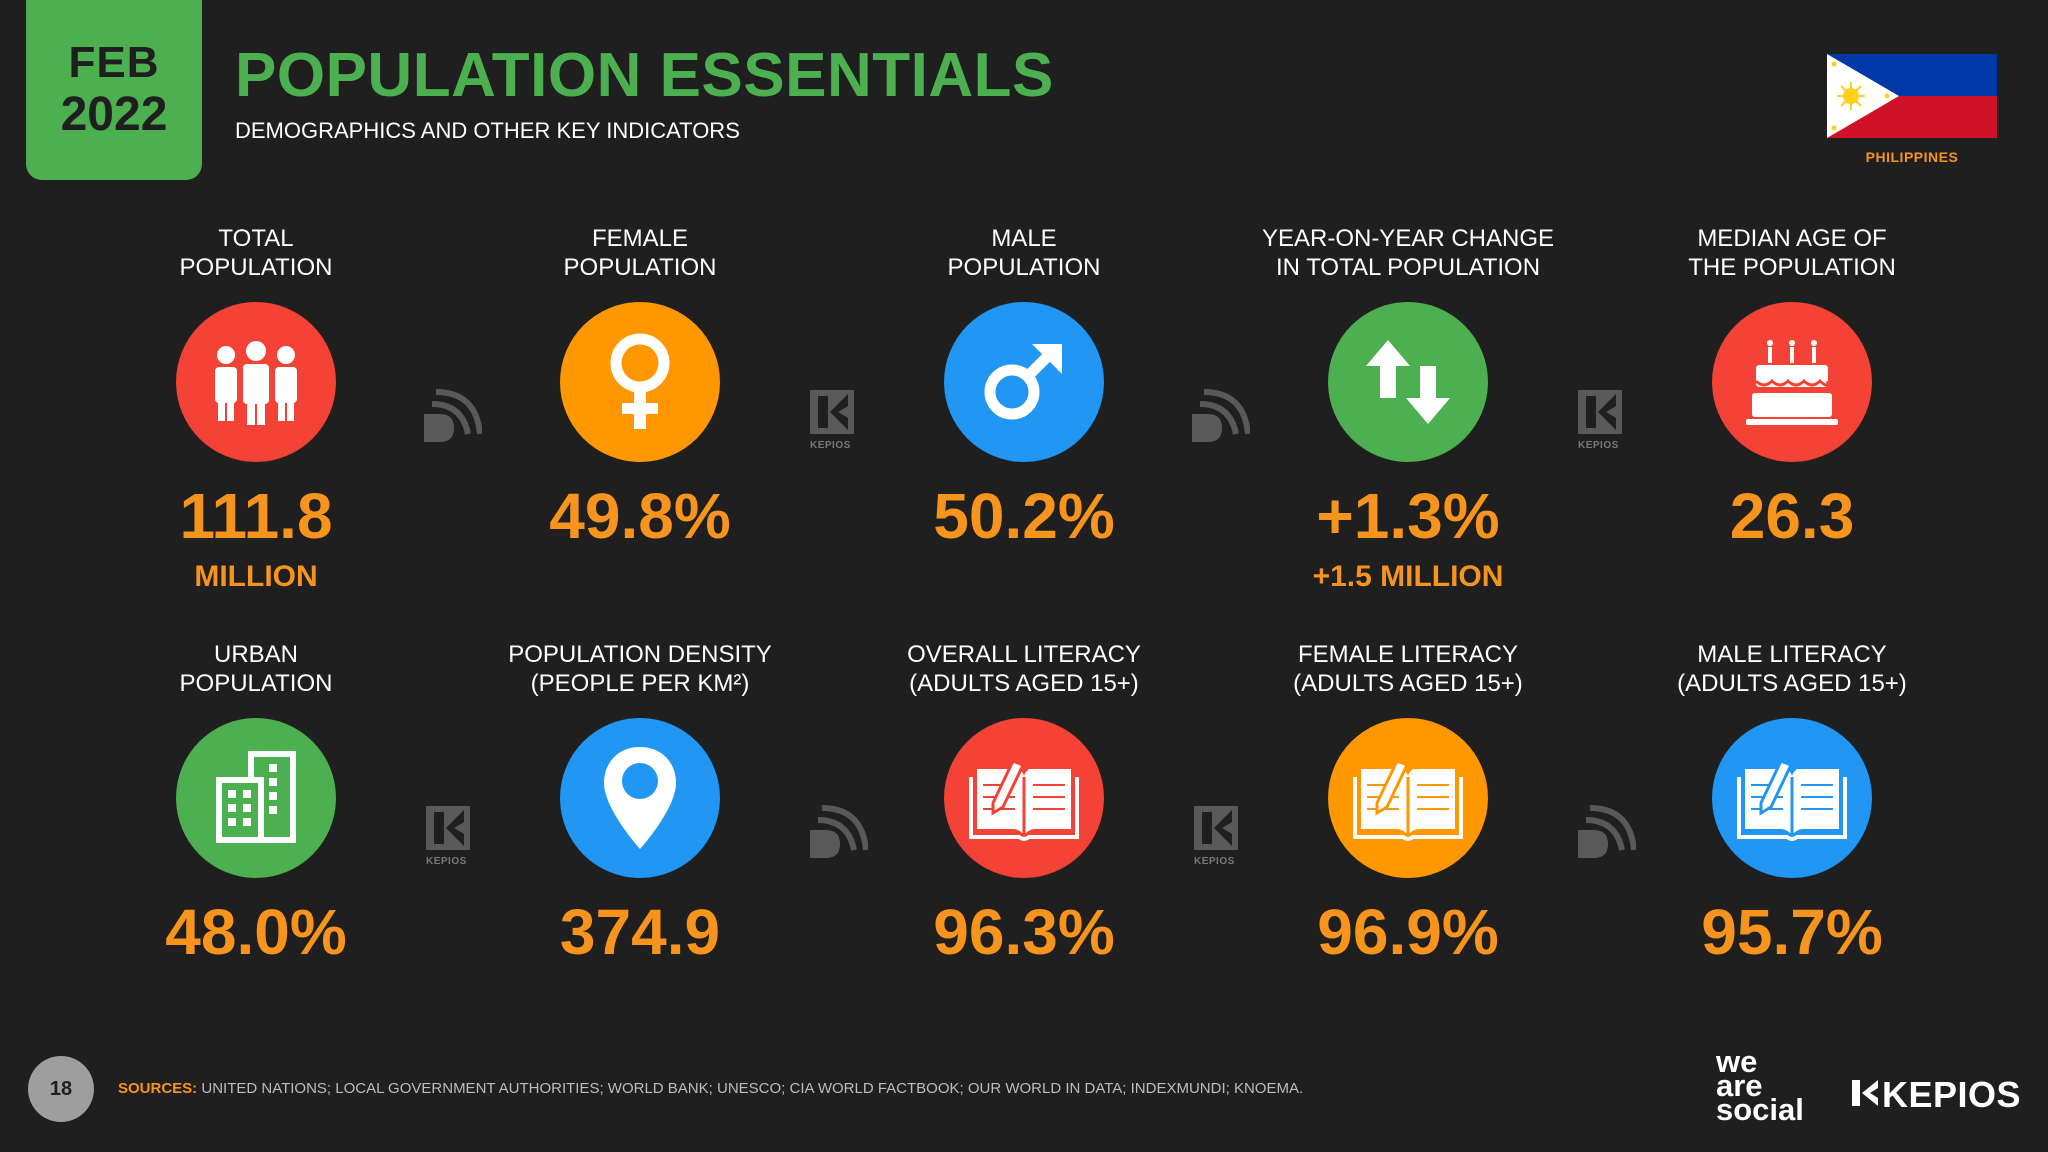  What do you see at coordinates (256, 238) in the screenshot?
I see `card-label-line1: TOTAL` at bounding box center [256, 238].